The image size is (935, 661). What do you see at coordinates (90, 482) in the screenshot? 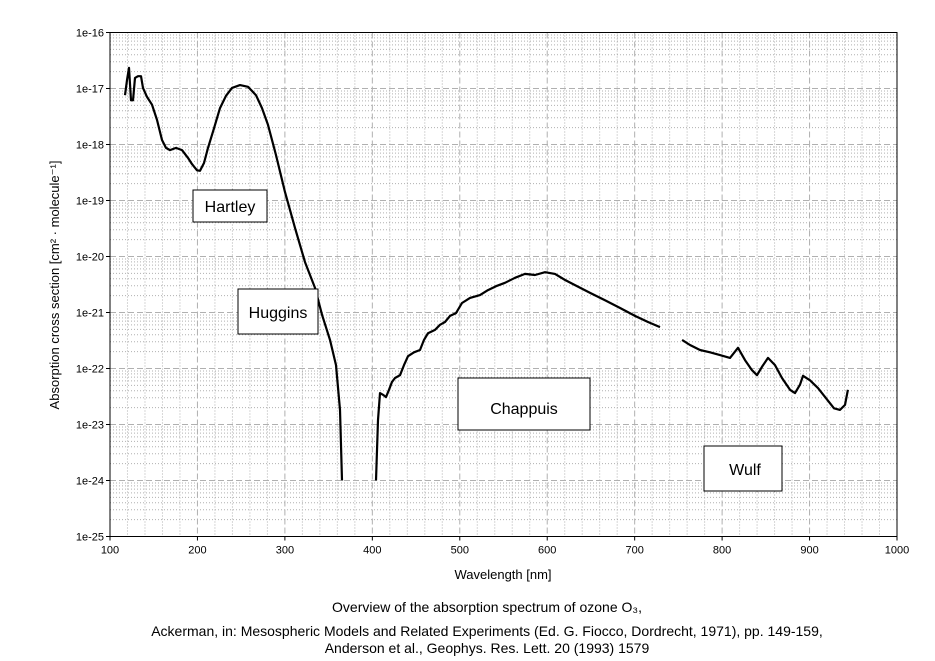
I see `y-tick-label: 1e-24` at bounding box center [90, 482].